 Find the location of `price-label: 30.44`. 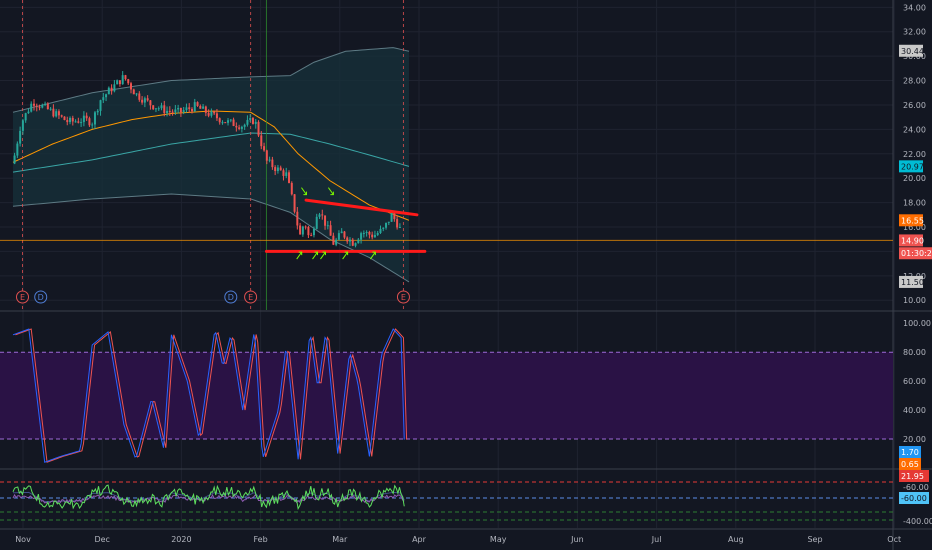

price-label: 30.44 is located at coordinates (911, 50).